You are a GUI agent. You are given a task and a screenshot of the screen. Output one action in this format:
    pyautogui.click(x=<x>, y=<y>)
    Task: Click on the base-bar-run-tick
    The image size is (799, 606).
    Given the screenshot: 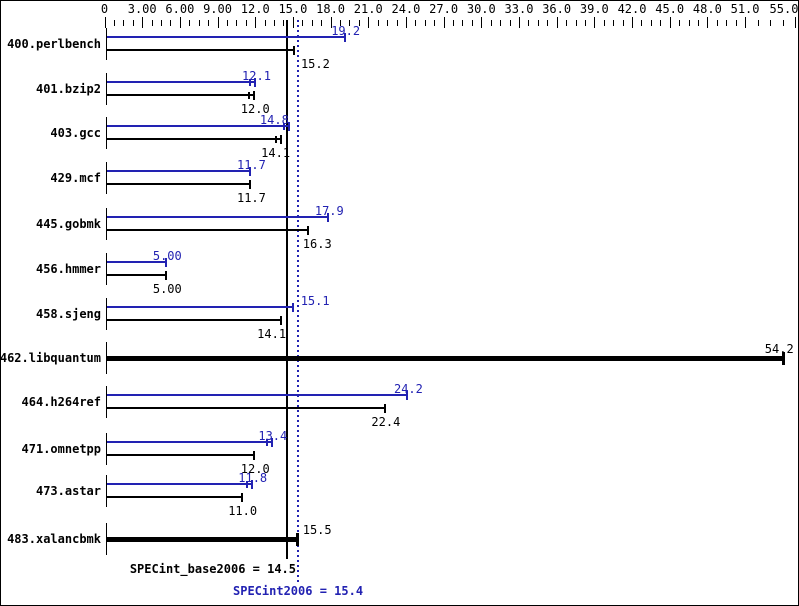 What is the action you would take?
    pyautogui.click(x=275, y=139)
    